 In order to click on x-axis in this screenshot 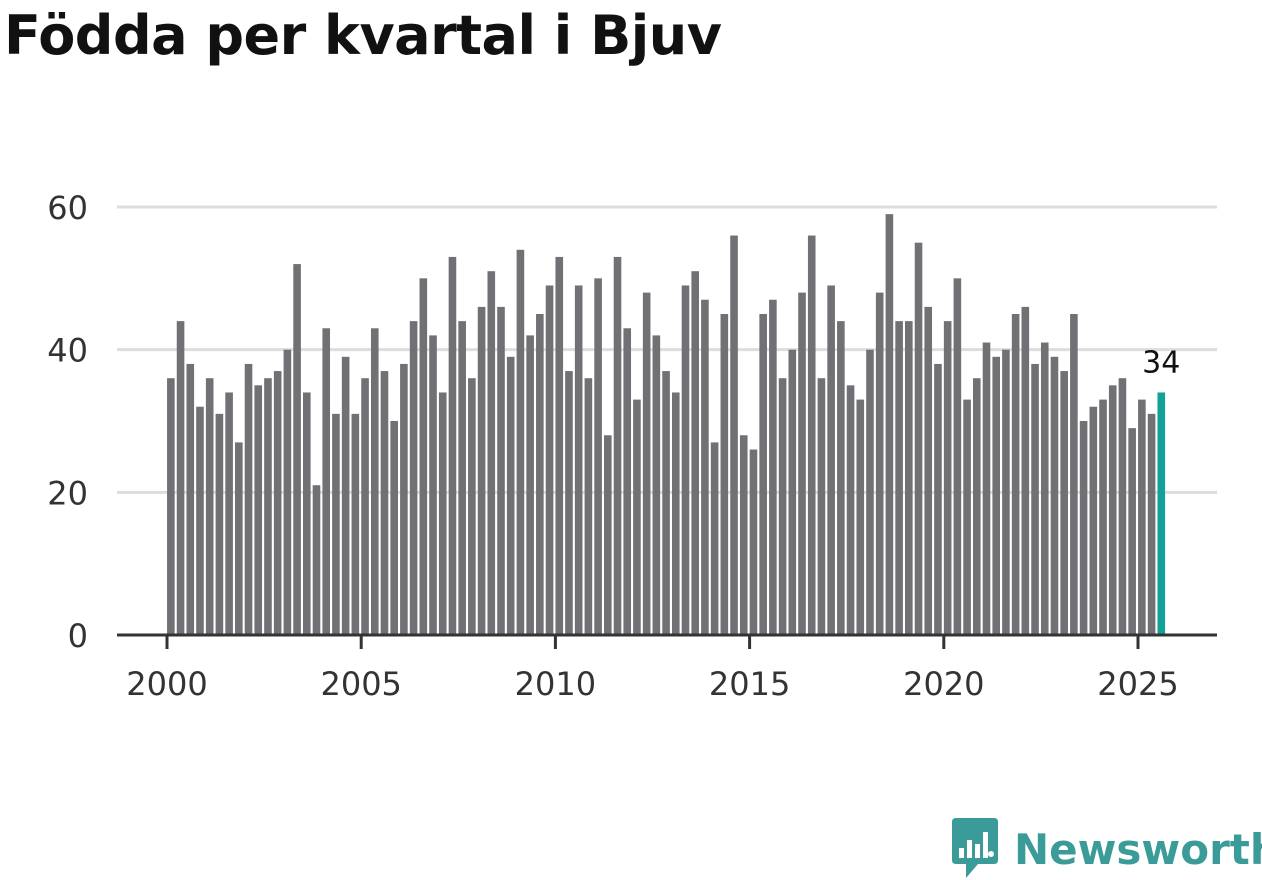, I will do `click(667, 641)`.